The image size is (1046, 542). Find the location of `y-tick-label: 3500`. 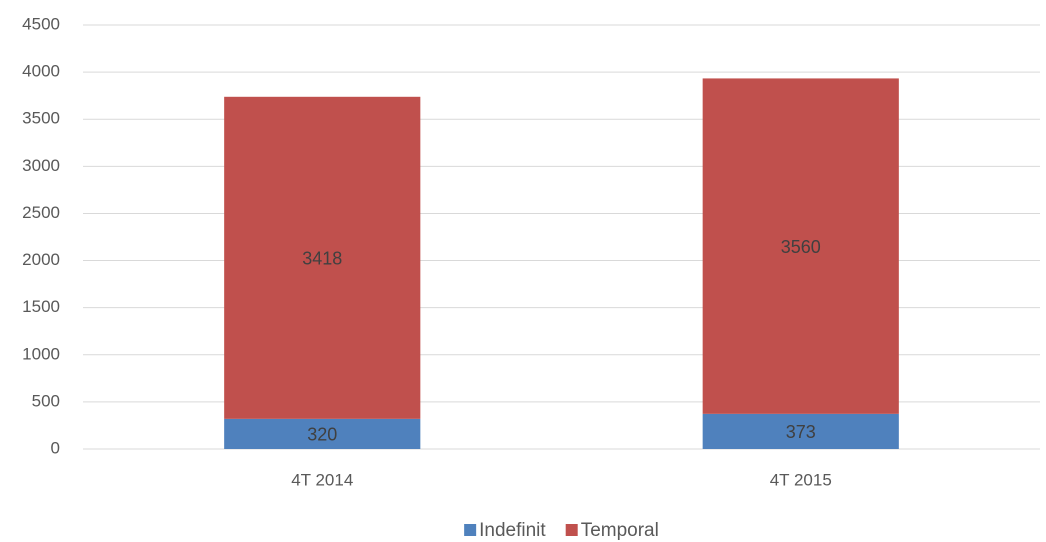

y-tick-label: 3500 is located at coordinates (41, 118).